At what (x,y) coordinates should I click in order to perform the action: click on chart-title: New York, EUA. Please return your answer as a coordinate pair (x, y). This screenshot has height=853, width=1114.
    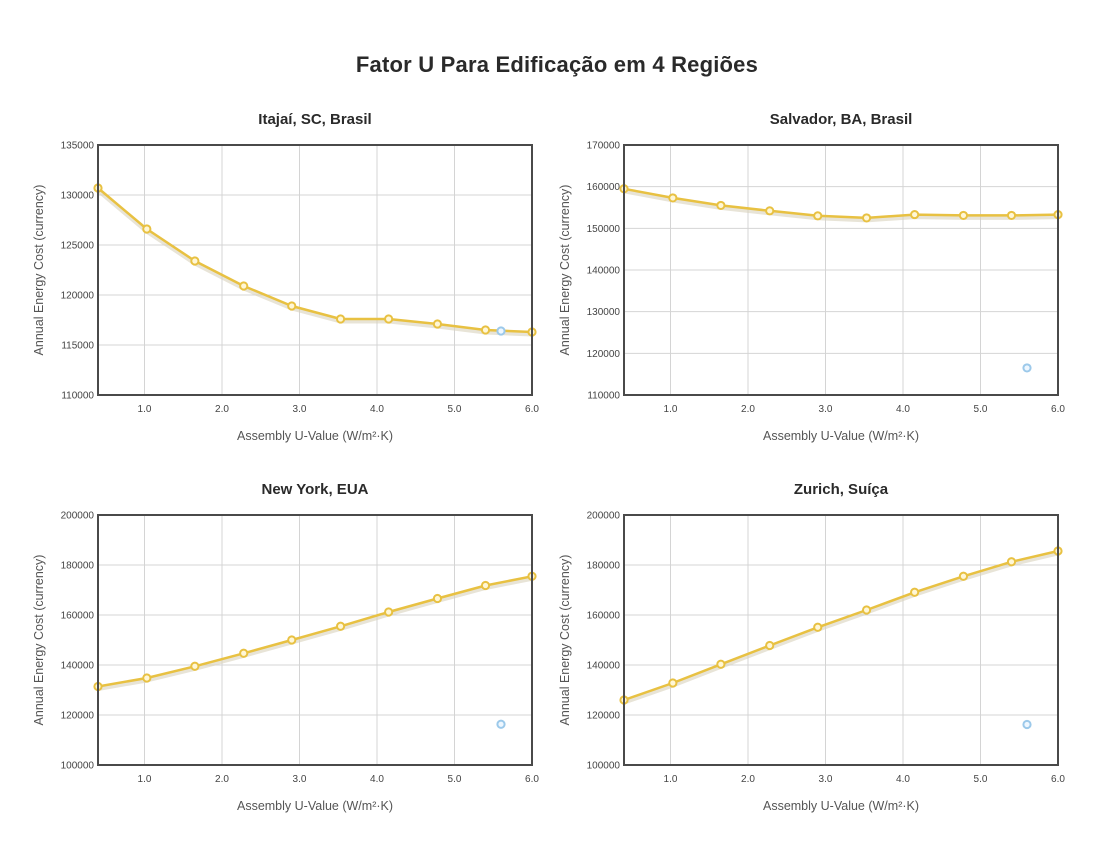
    Looking at the image, I should click on (315, 489).